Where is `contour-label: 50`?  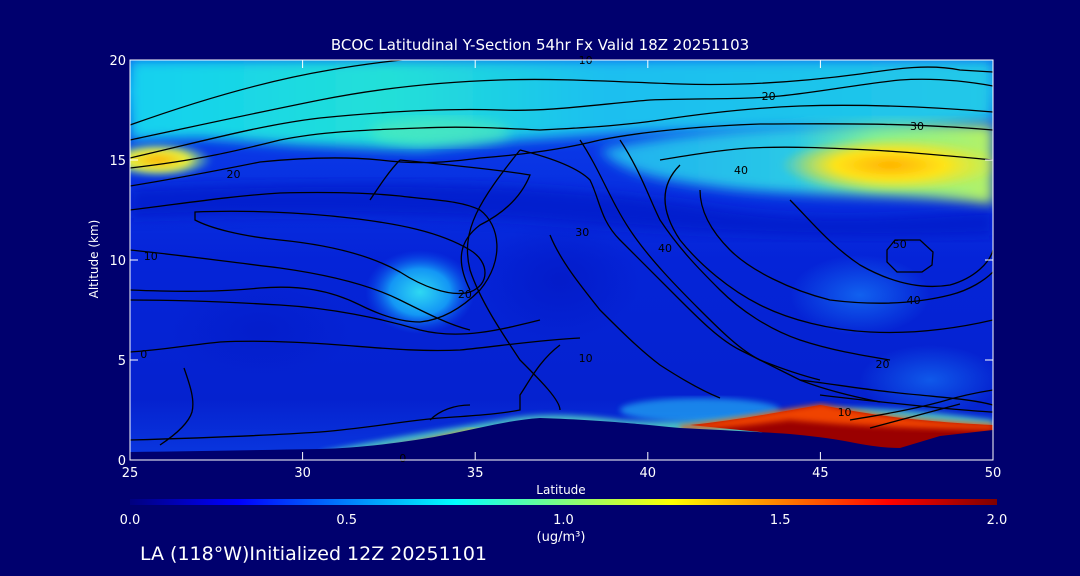
contour-label: 50 is located at coordinates (900, 244).